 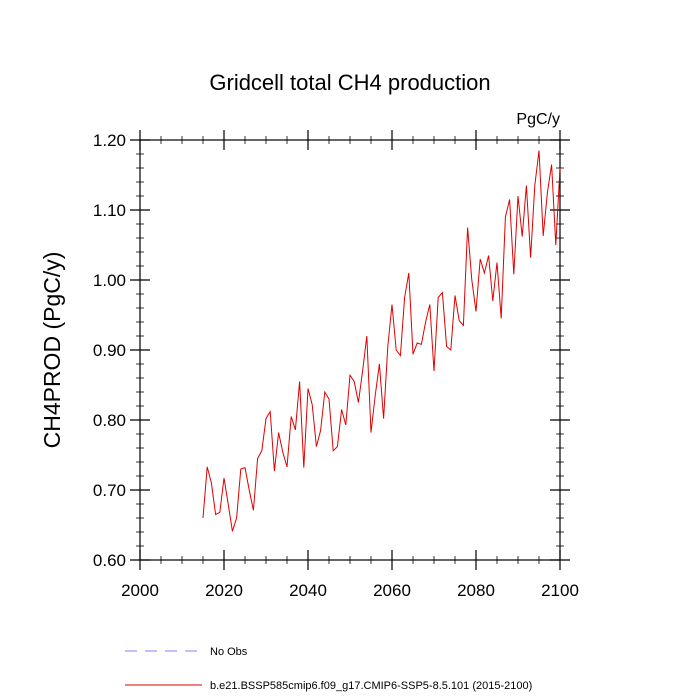 I want to click on y-tick-label: 1.00, so click(x=109, y=280).